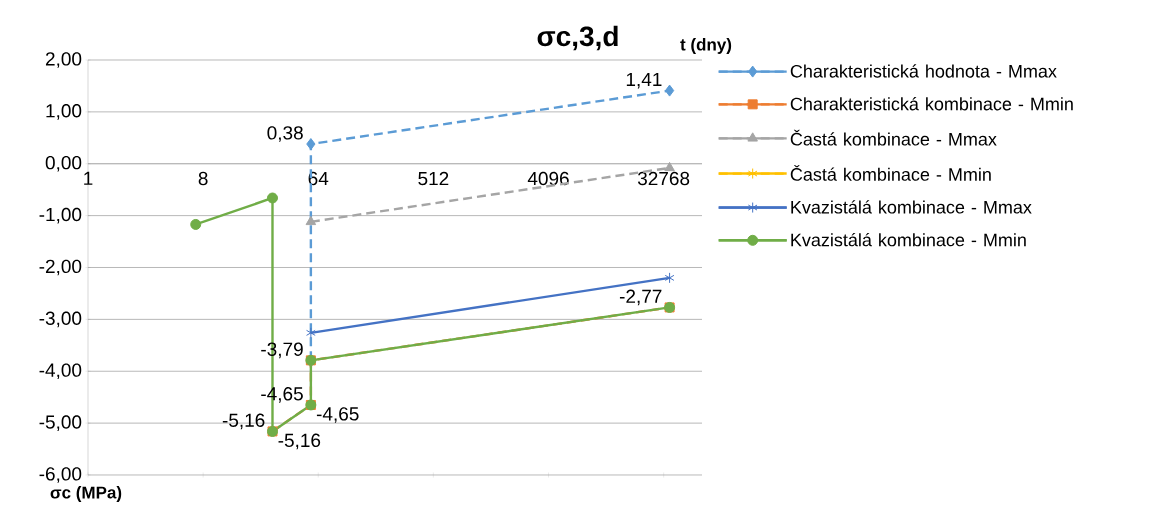 Image resolution: width=1157 pixels, height=511 pixels. What do you see at coordinates (663, 178) in the screenshot?
I see `x-tick-label: 32768` at bounding box center [663, 178].